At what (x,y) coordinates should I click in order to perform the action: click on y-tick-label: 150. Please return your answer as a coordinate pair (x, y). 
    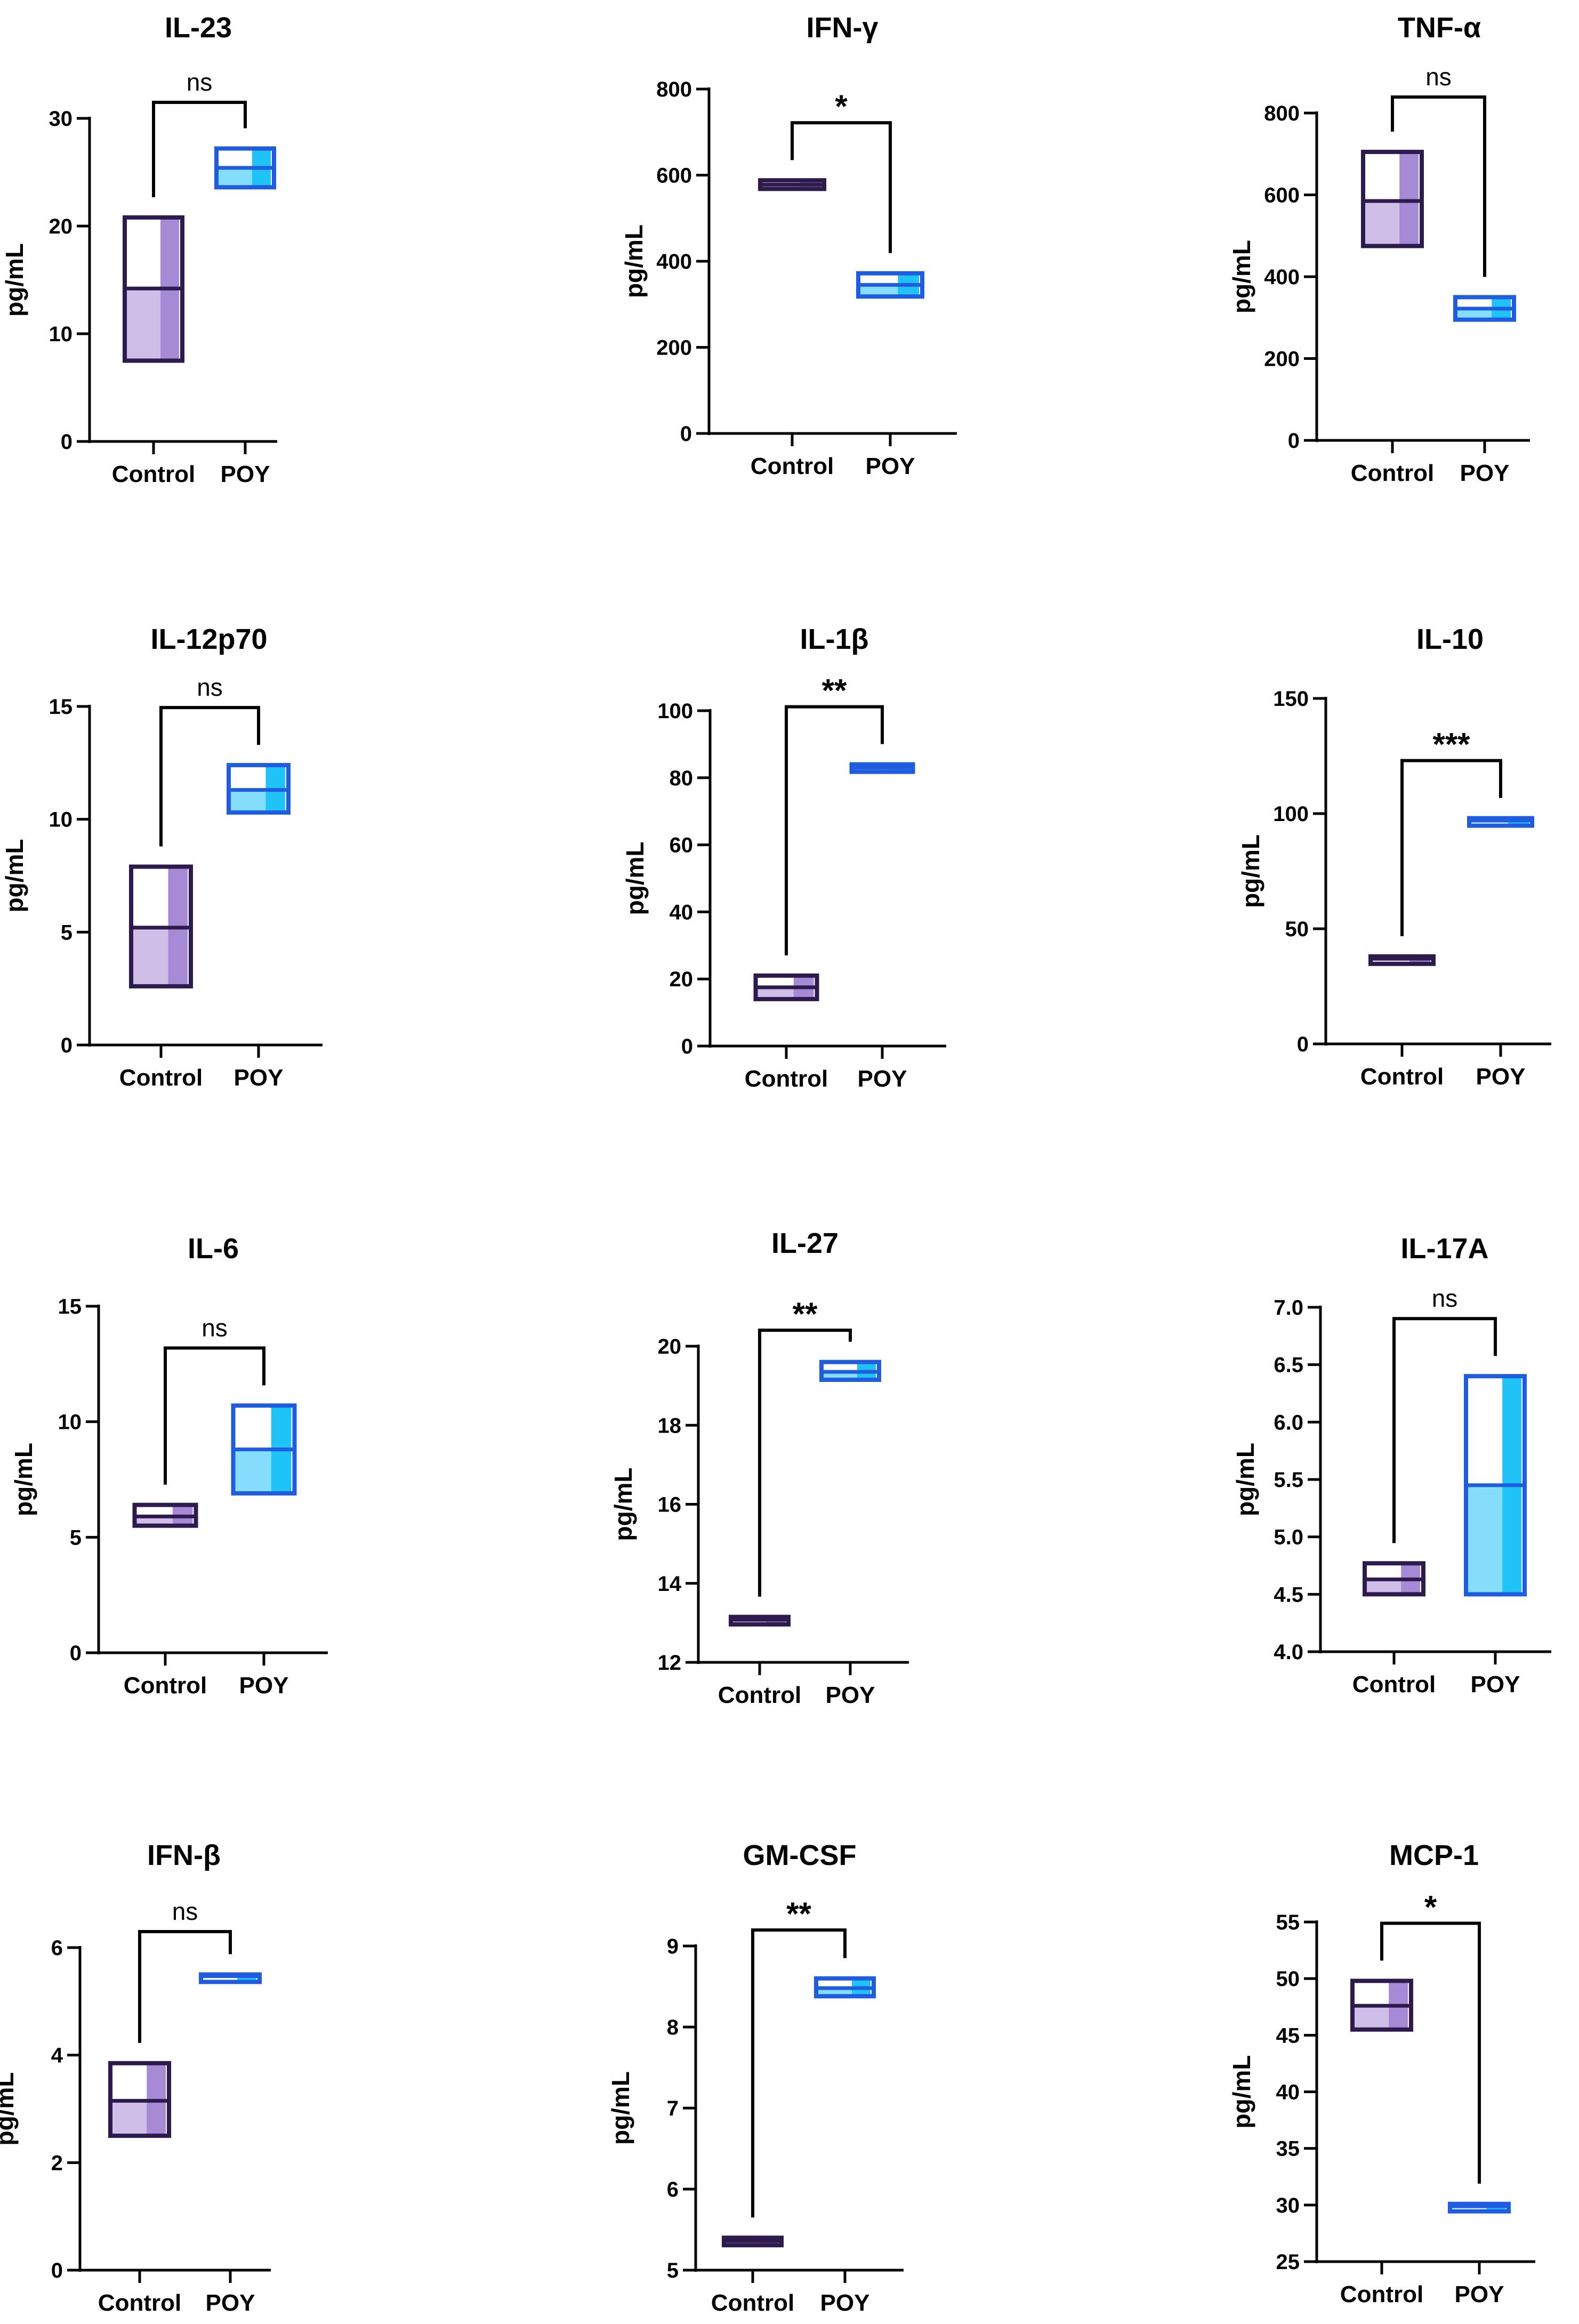
    Looking at the image, I should click on (1291, 699).